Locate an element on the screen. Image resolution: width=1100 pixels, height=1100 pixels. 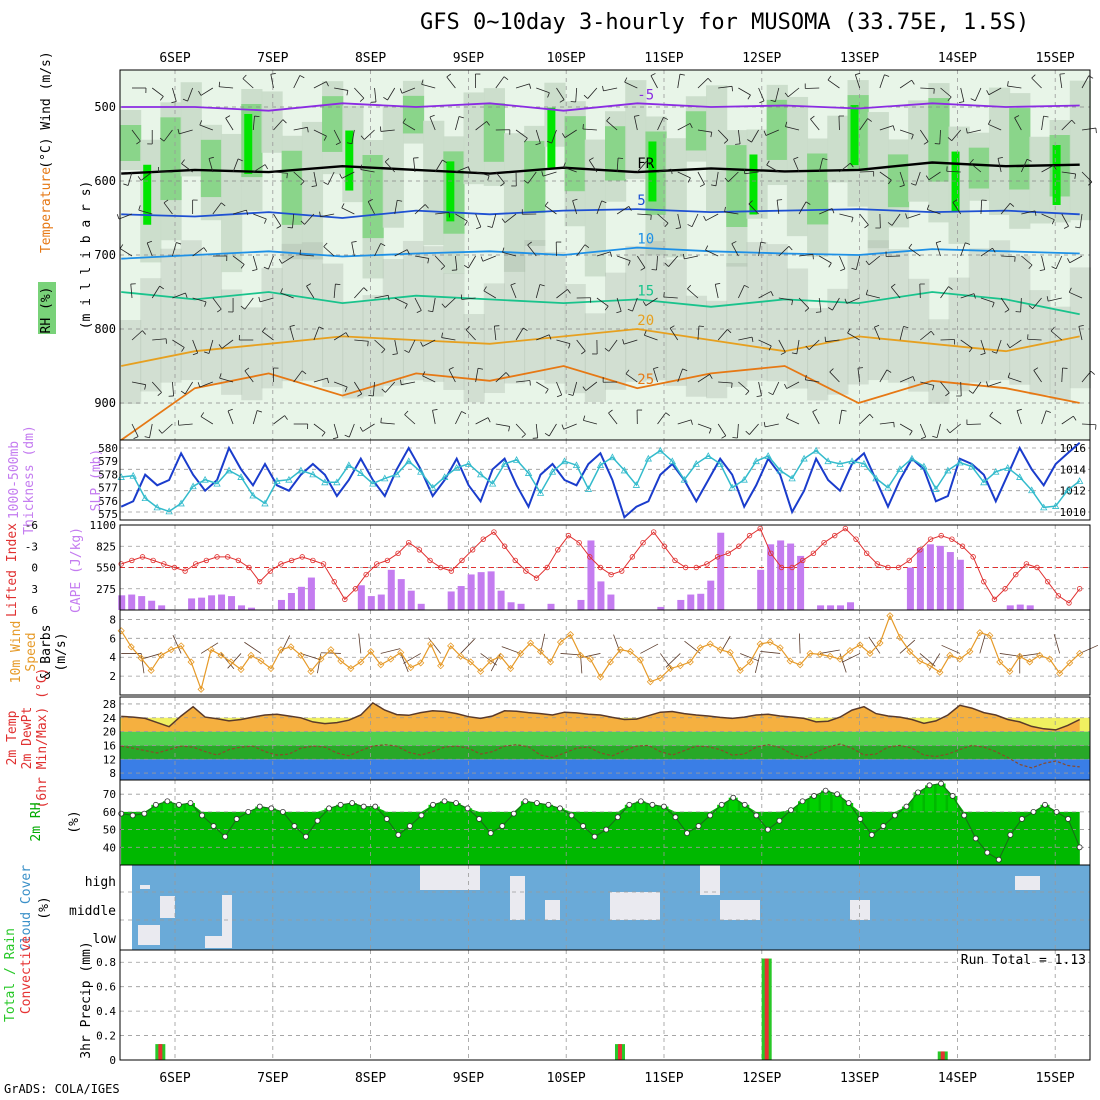
y-label-rh2m-unit: (%) is located at coordinates (74, 821).